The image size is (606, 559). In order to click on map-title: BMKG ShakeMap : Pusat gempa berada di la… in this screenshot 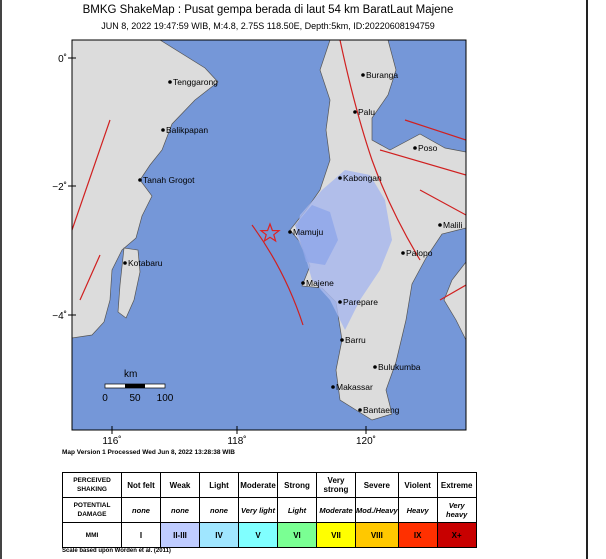, I will do `click(268, 10)`.